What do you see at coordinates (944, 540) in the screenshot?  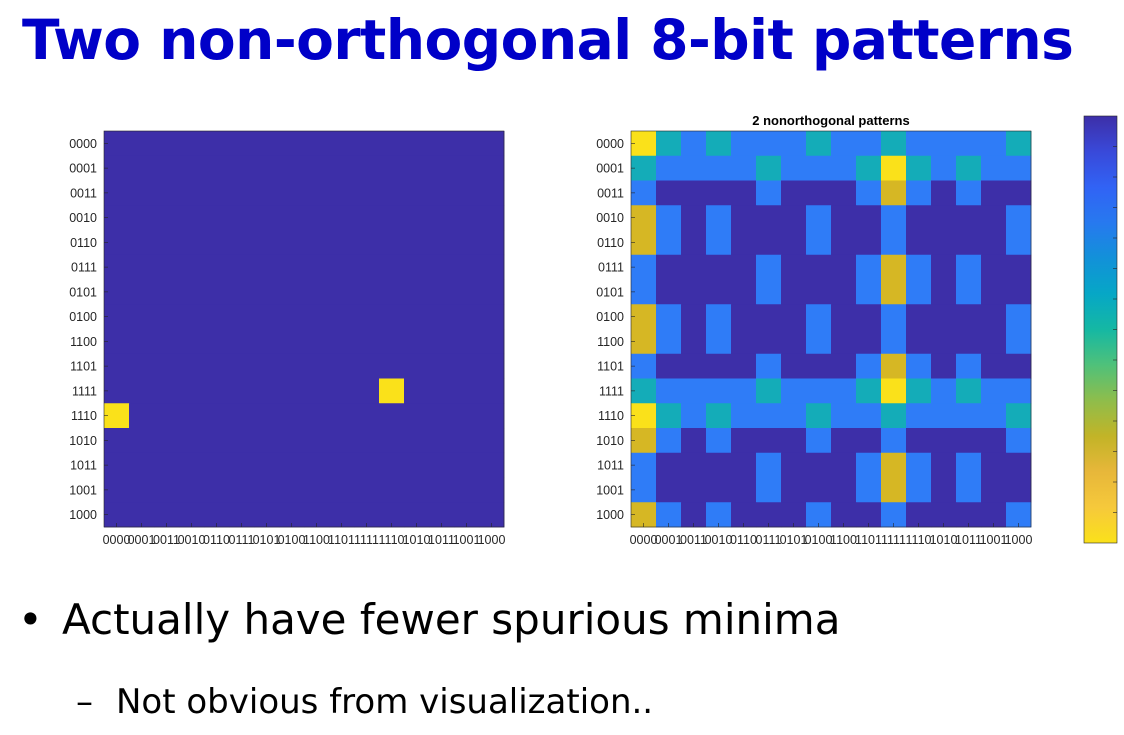 I see `x-tick-label: 1010` at bounding box center [944, 540].